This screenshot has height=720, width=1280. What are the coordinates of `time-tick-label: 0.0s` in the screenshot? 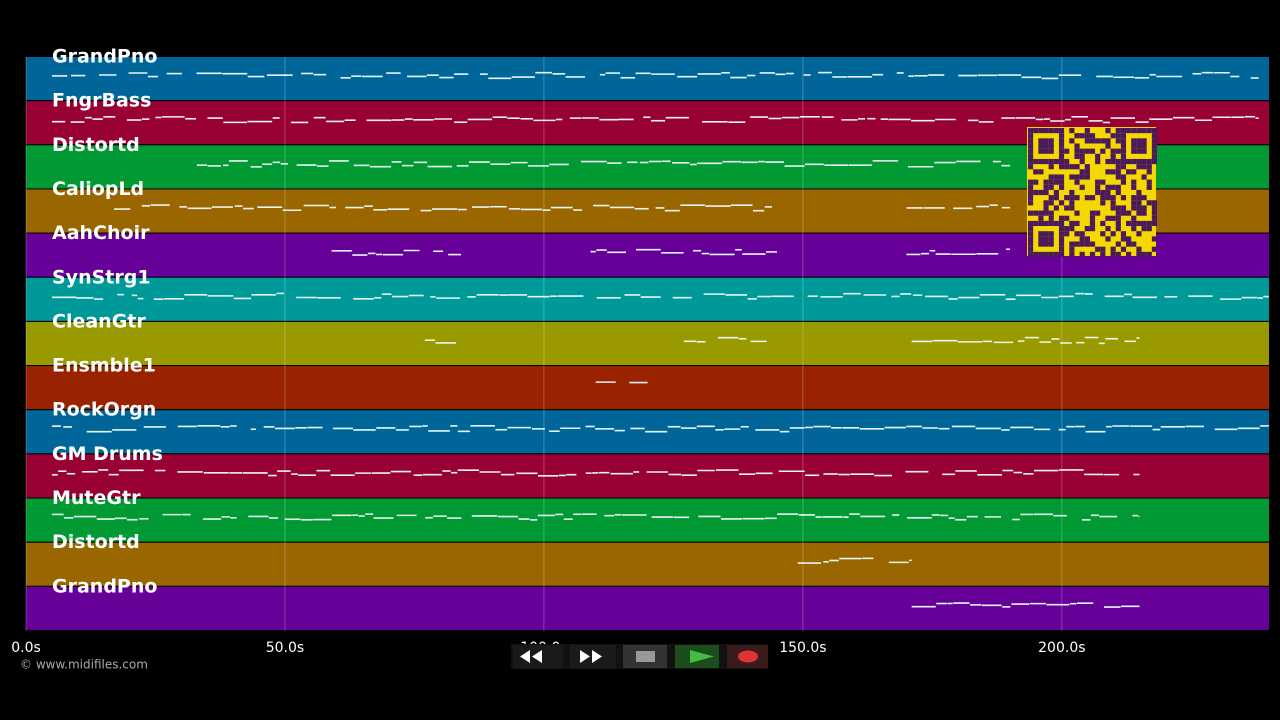 It's located at (26, 648).